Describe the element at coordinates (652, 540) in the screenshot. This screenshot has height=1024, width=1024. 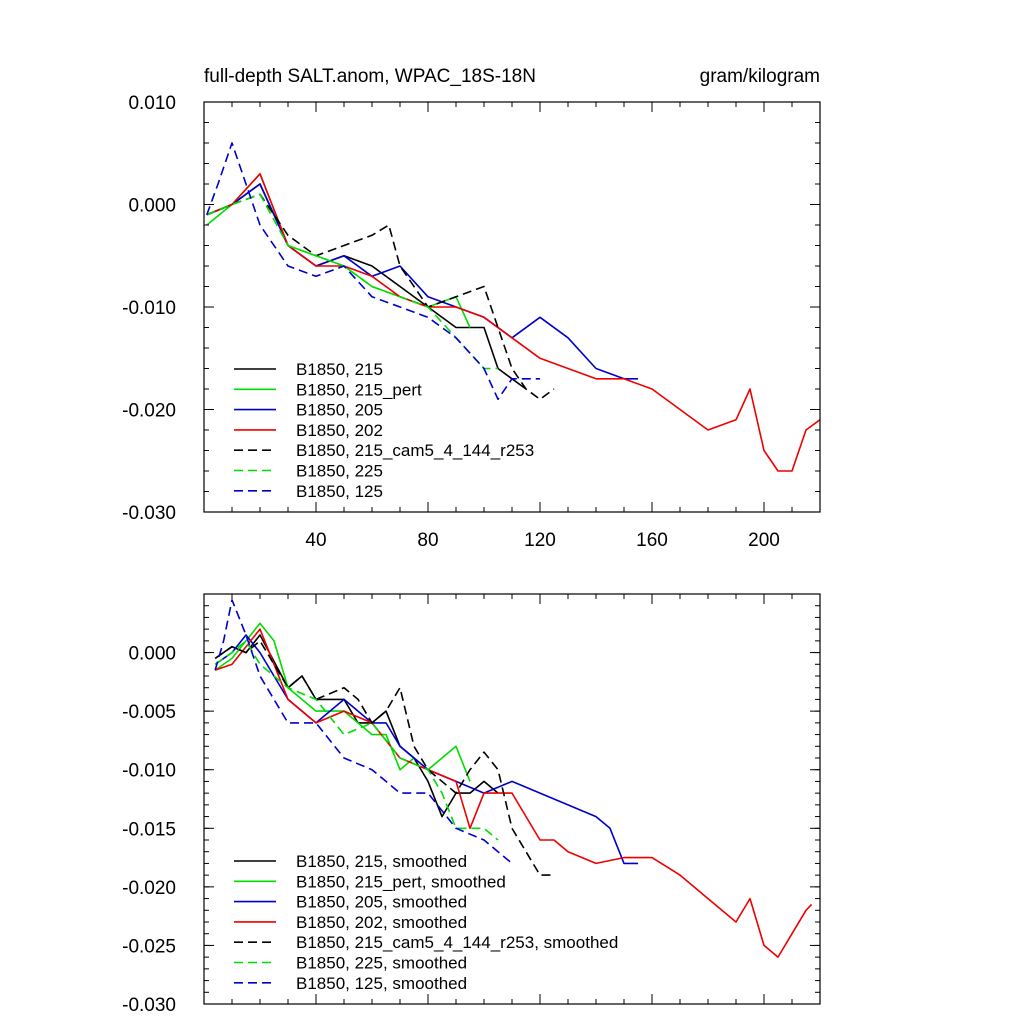
I see `x-tick-label: 160` at that location.